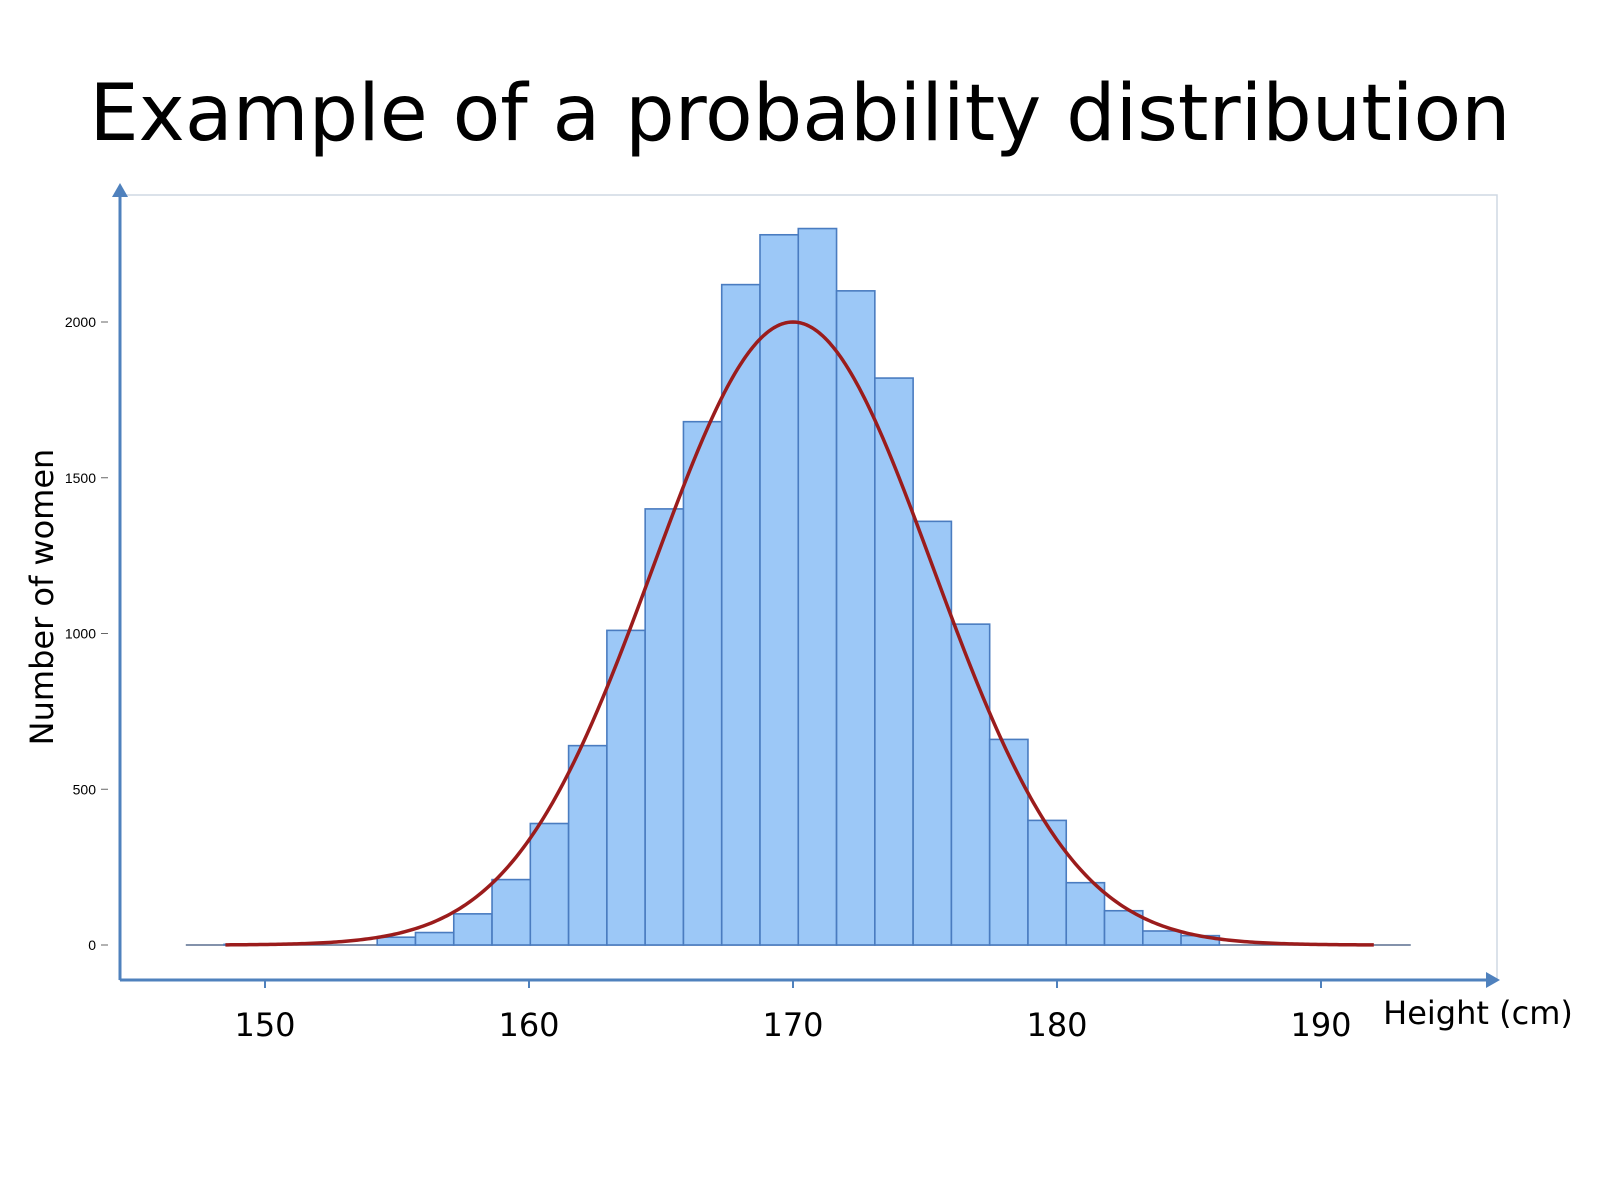  I want to click on y-ticks-layer: 0 500 1000 1500 2000, so click(86, 633).